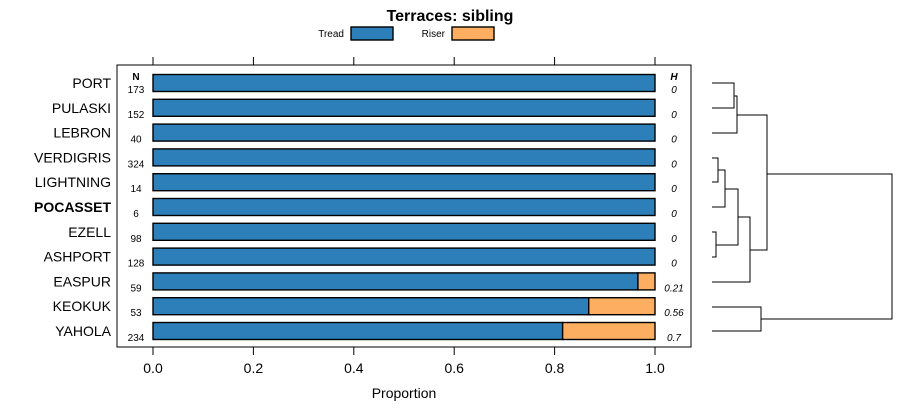 This screenshot has width=900, height=420. I want to click on h-value-ezell: 0, so click(674, 239).